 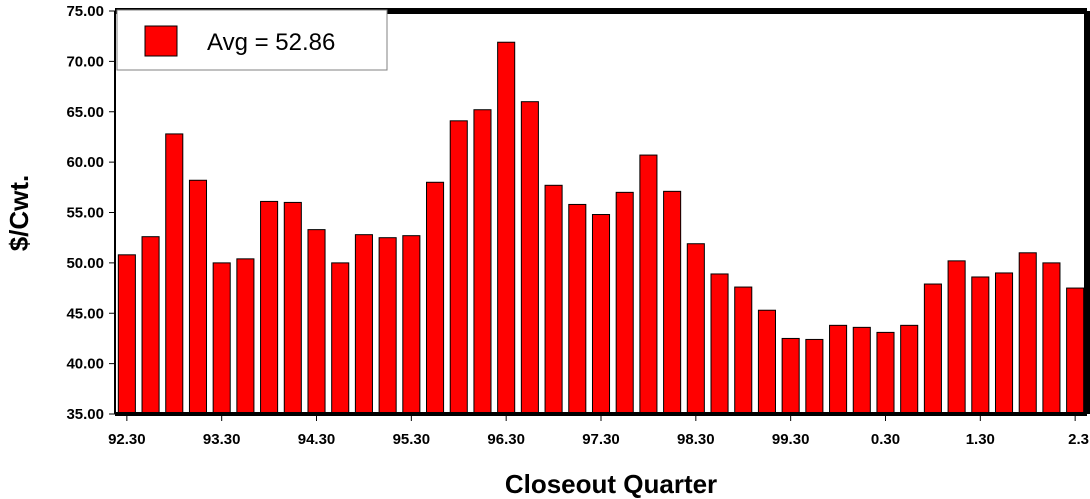 What do you see at coordinates (791, 439) in the screenshot?
I see `x-tick-label: 99.30` at bounding box center [791, 439].